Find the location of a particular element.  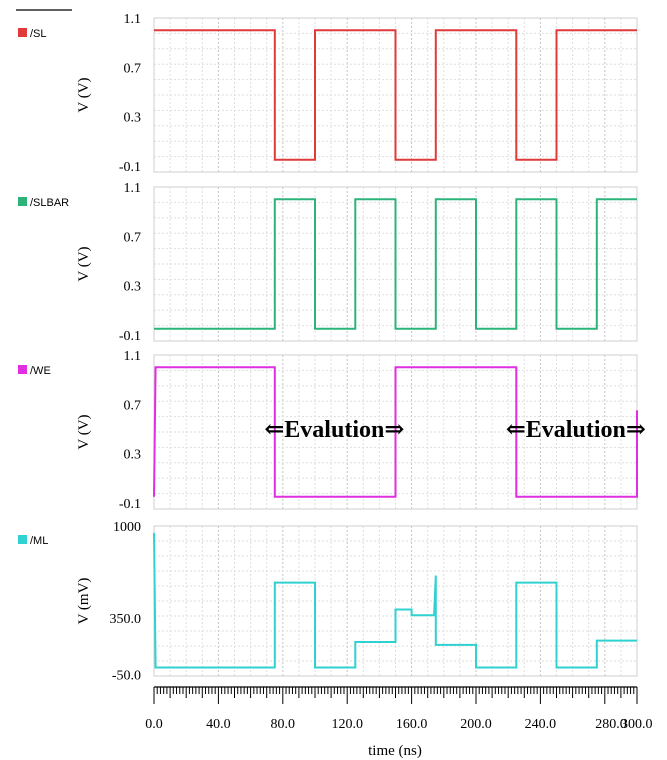

x-axis-title: time (ns) is located at coordinates (395, 751).